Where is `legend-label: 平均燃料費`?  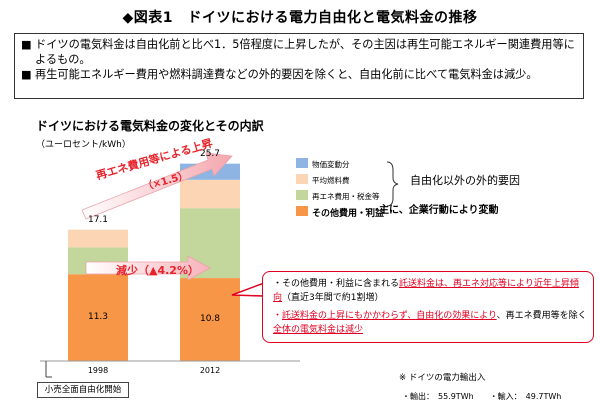 legend-label: 平均燃料費 is located at coordinates (331, 180).